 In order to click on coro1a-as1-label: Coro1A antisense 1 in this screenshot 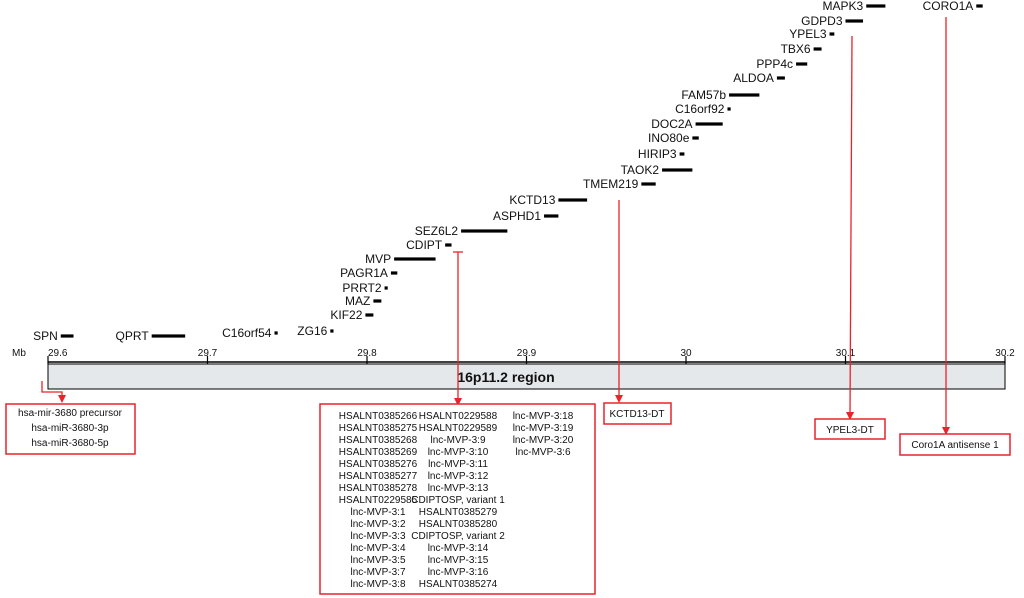, I will do `click(955, 445)`.